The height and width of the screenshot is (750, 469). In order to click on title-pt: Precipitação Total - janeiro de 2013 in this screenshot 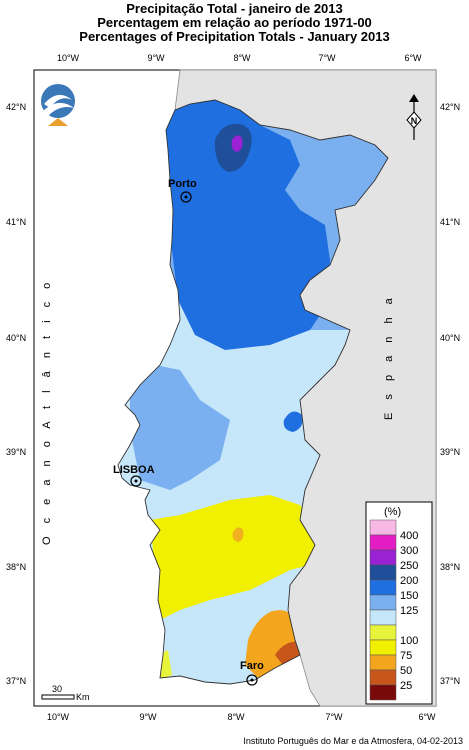, I will do `click(234, 8)`.